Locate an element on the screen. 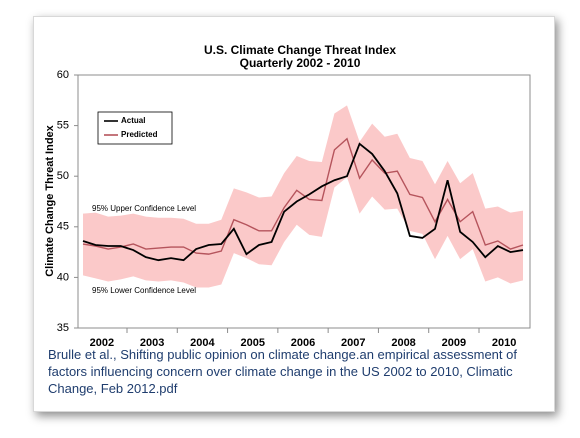 The width and height of the screenshot is (580, 438). y-axis-label: Climate Change Threat Index is located at coordinates (50, 200).